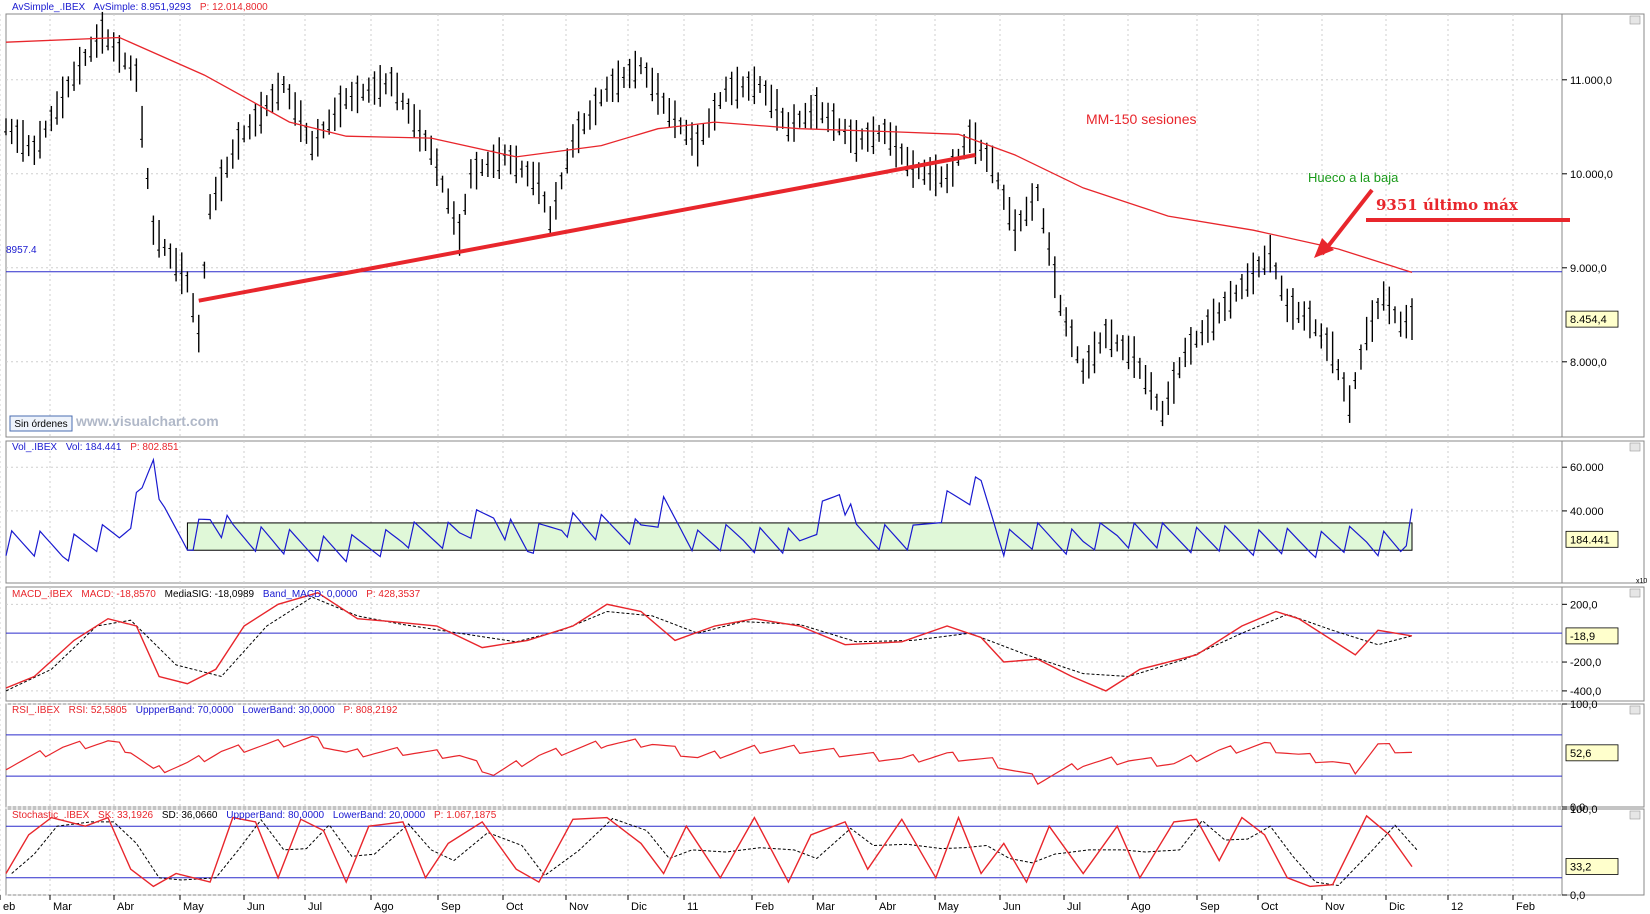  What do you see at coordinates (709, 760) in the screenshot?
I see `rsi-line` at bounding box center [709, 760].